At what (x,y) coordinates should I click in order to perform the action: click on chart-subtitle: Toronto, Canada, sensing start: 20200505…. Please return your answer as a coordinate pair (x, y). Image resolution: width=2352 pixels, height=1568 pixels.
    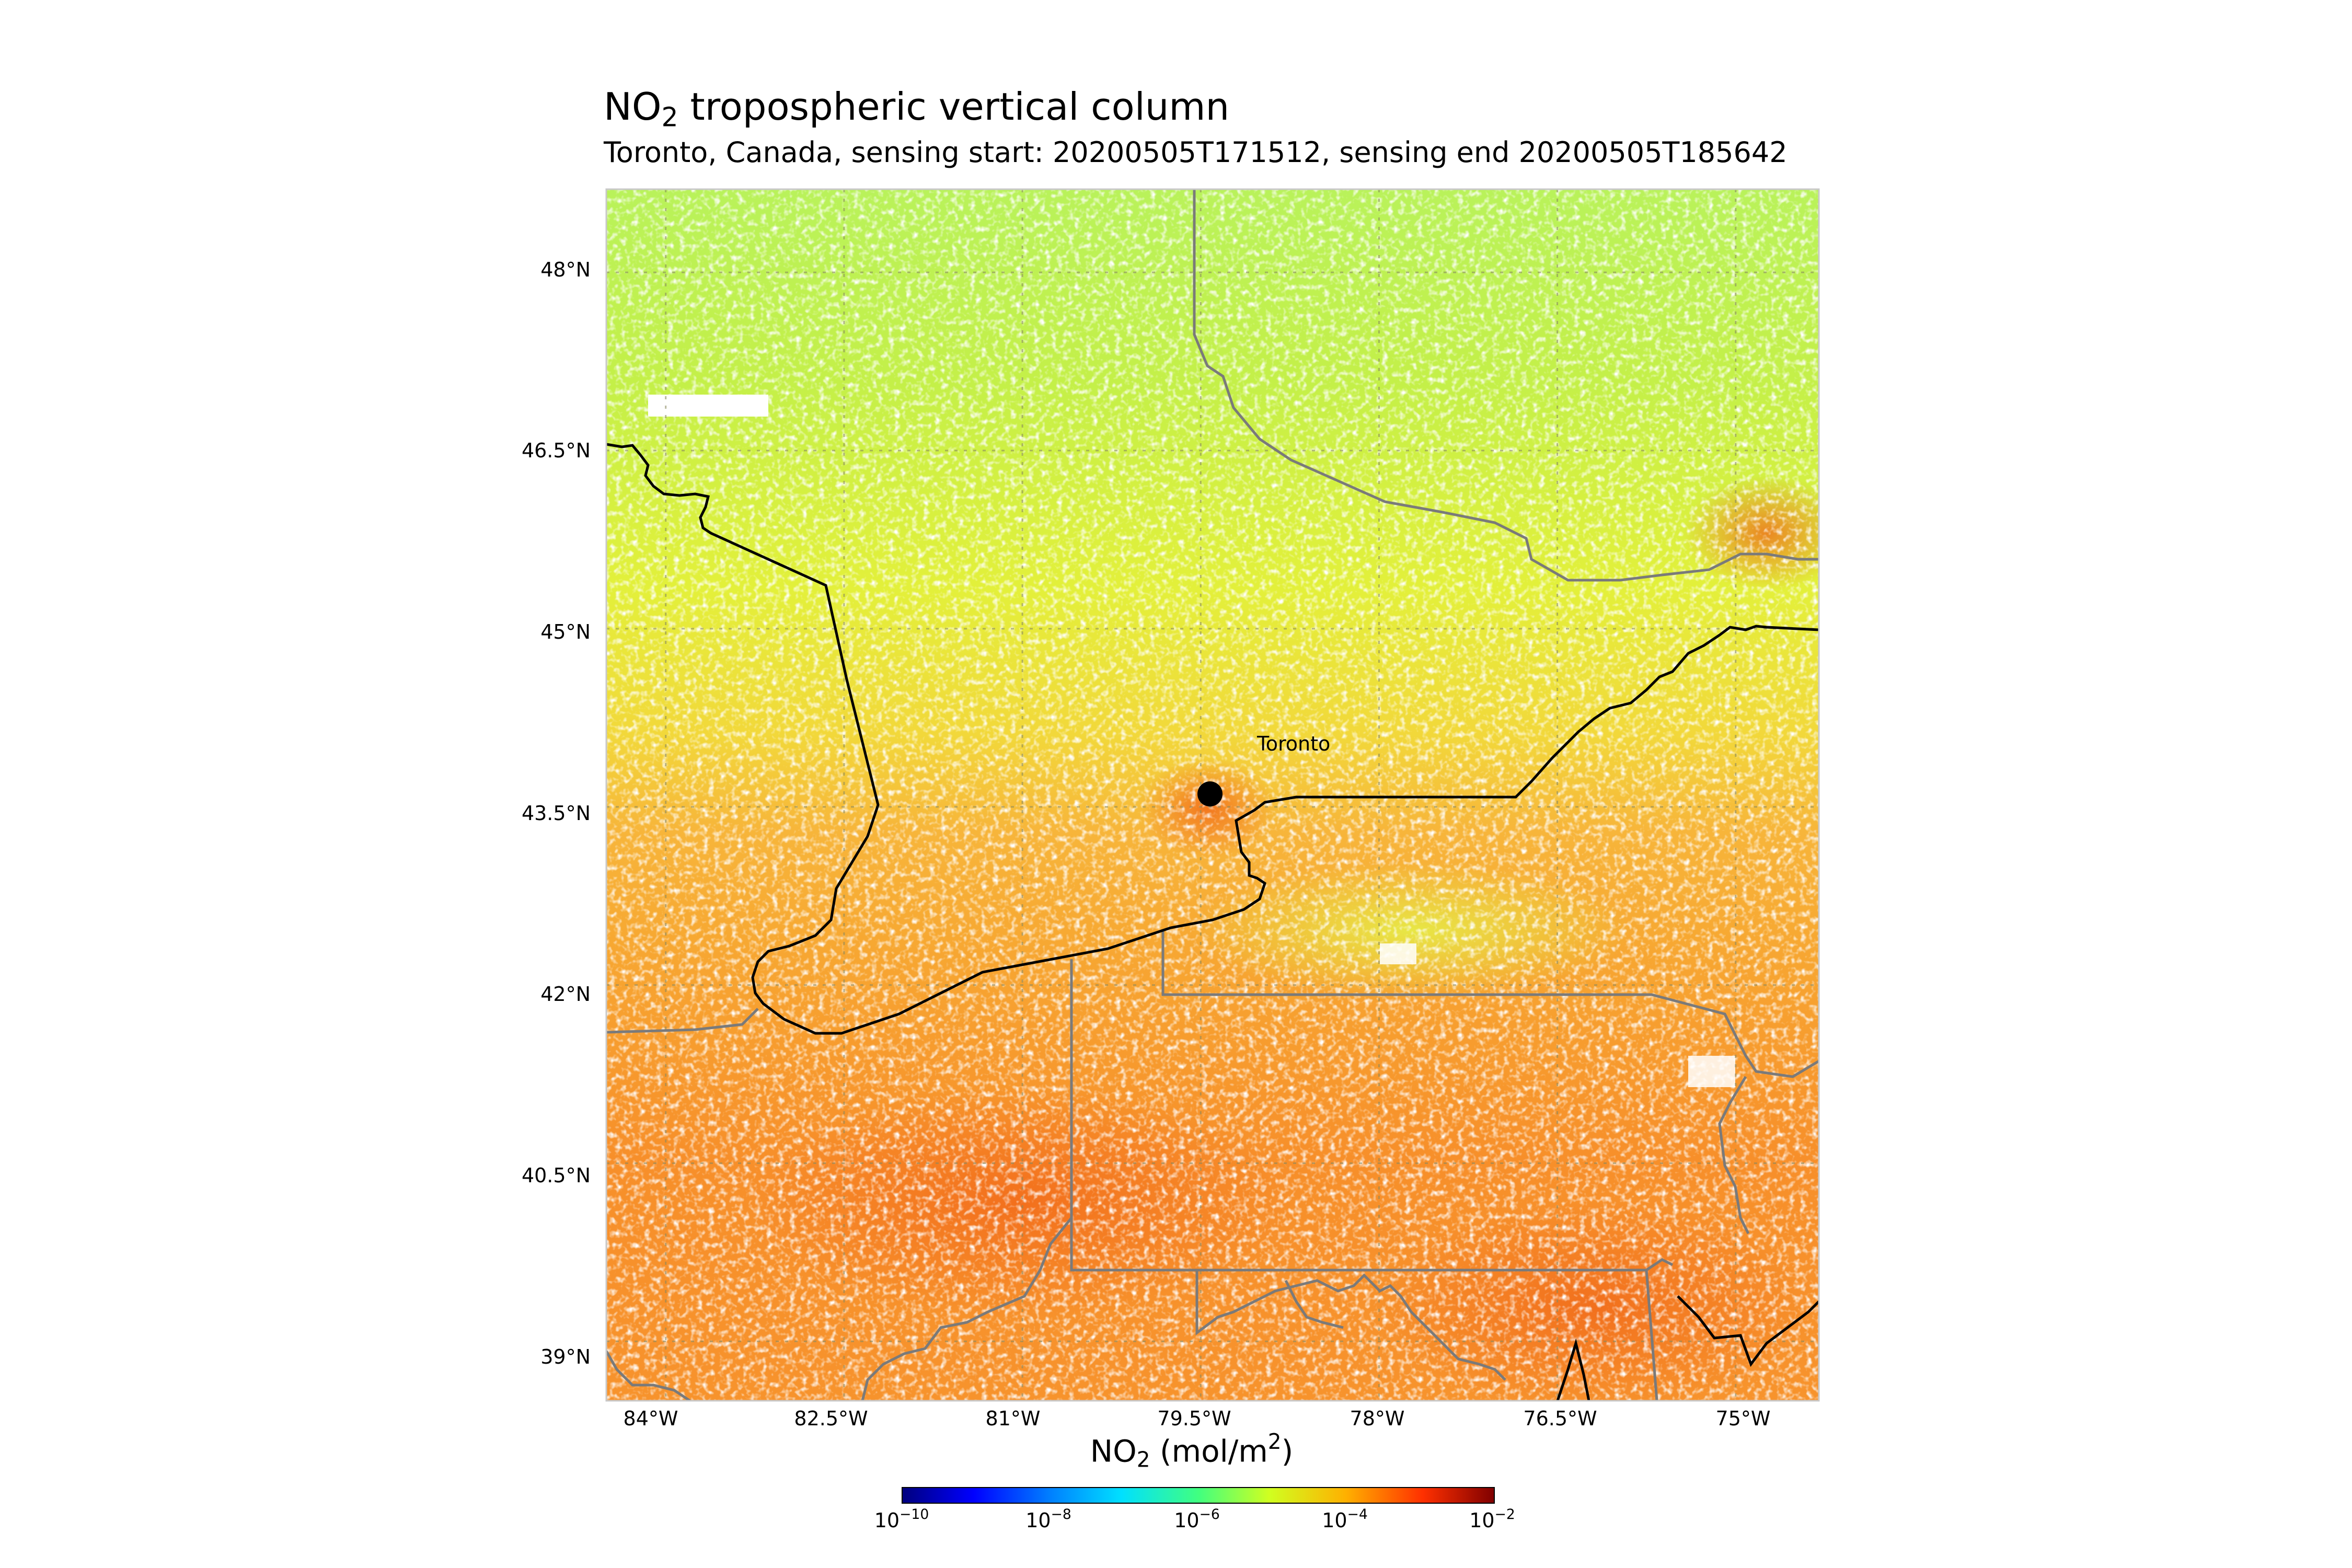
    Looking at the image, I should click on (1196, 152).